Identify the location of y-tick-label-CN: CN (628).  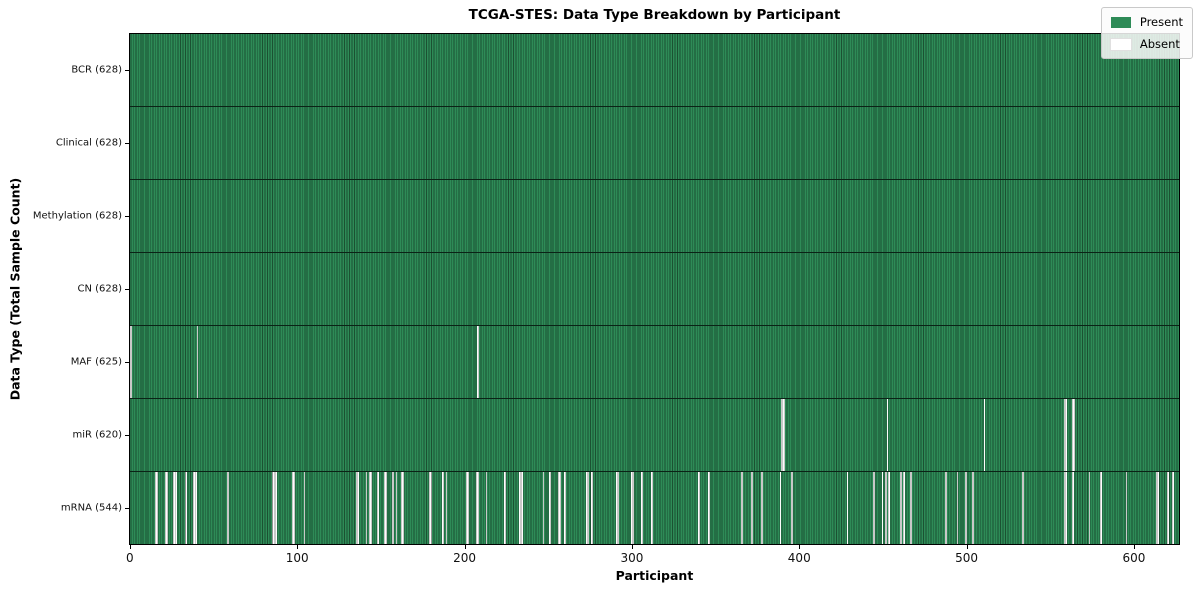
(99, 289).